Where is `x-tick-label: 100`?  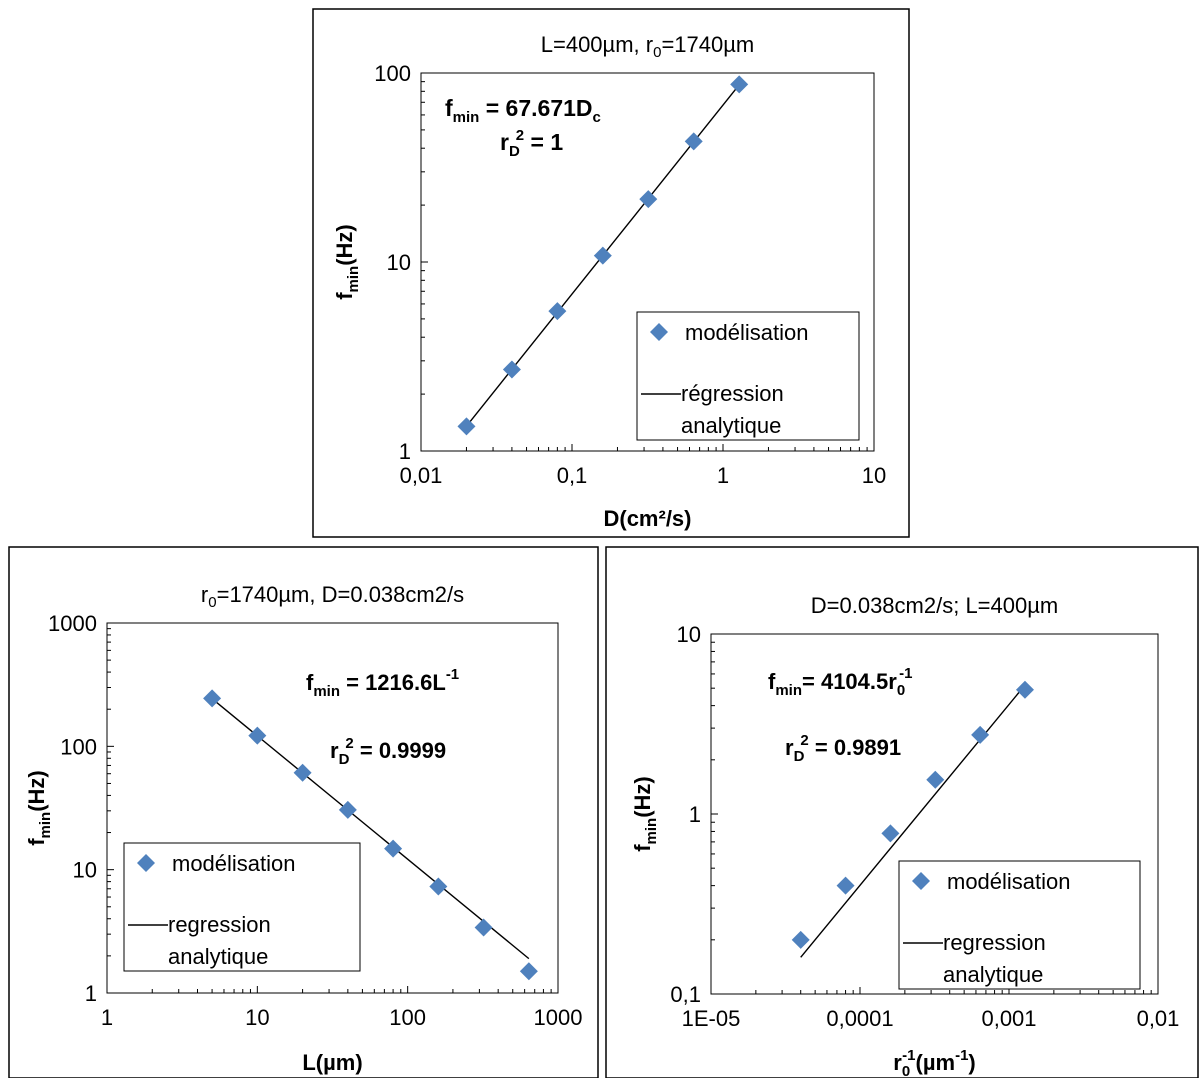
x-tick-label: 100 is located at coordinates (407, 1017).